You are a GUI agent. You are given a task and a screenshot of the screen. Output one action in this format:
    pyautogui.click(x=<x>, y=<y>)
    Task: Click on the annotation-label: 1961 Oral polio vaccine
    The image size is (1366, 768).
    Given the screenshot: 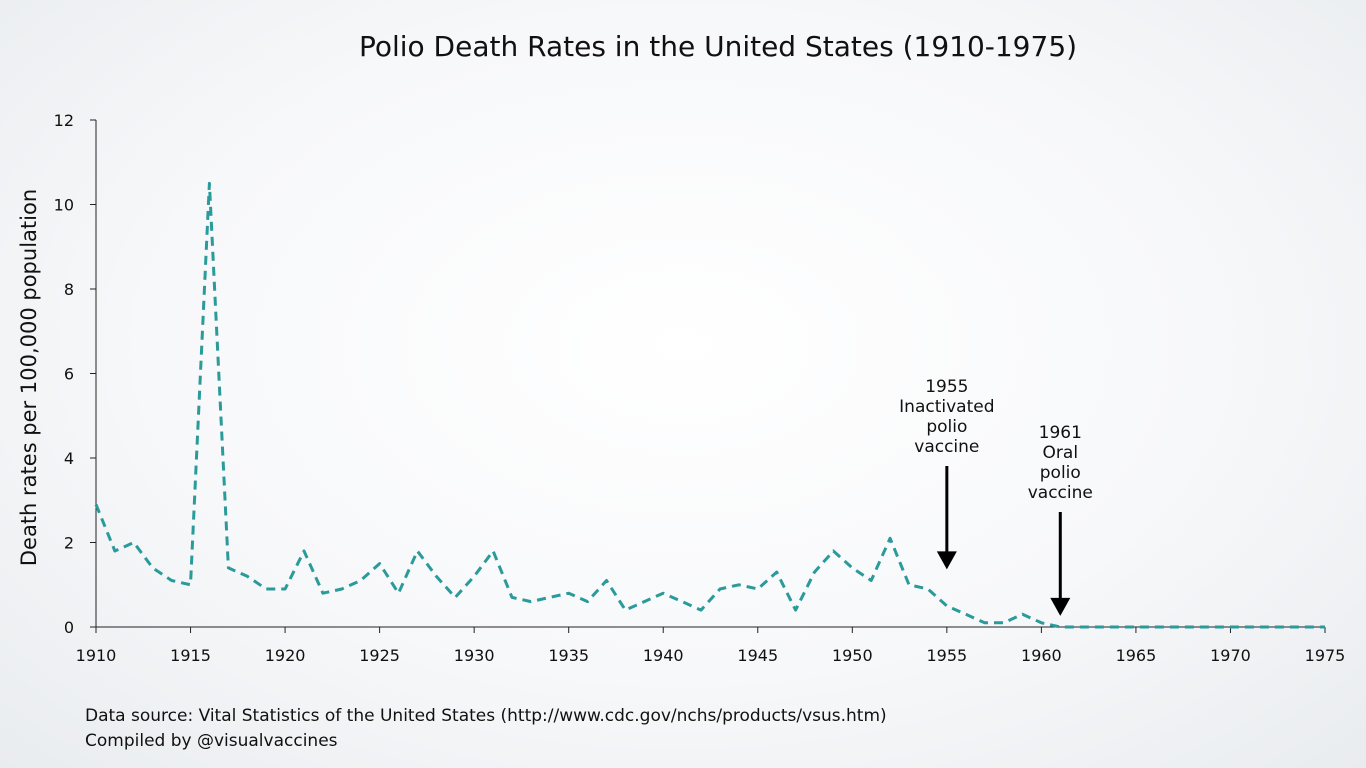 What is the action you would take?
    pyautogui.click(x=1060, y=463)
    